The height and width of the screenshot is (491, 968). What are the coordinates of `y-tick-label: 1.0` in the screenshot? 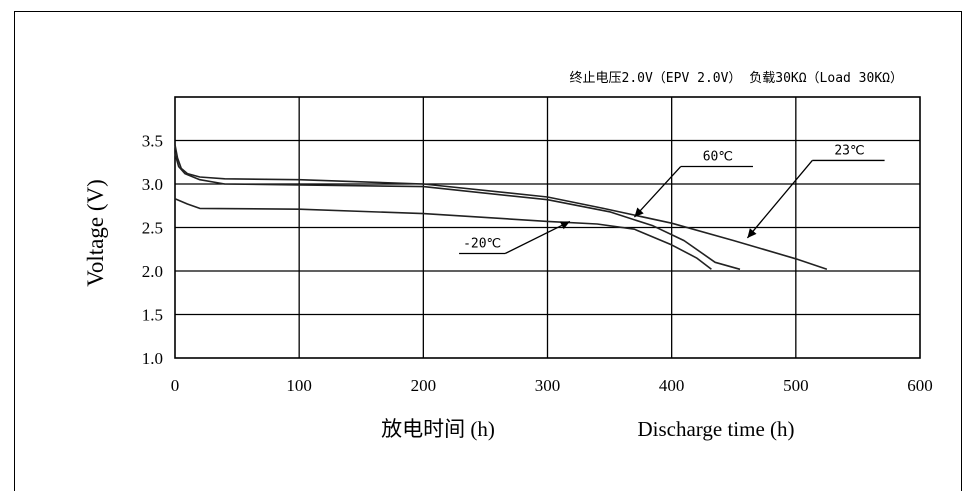 It's located at (152, 358).